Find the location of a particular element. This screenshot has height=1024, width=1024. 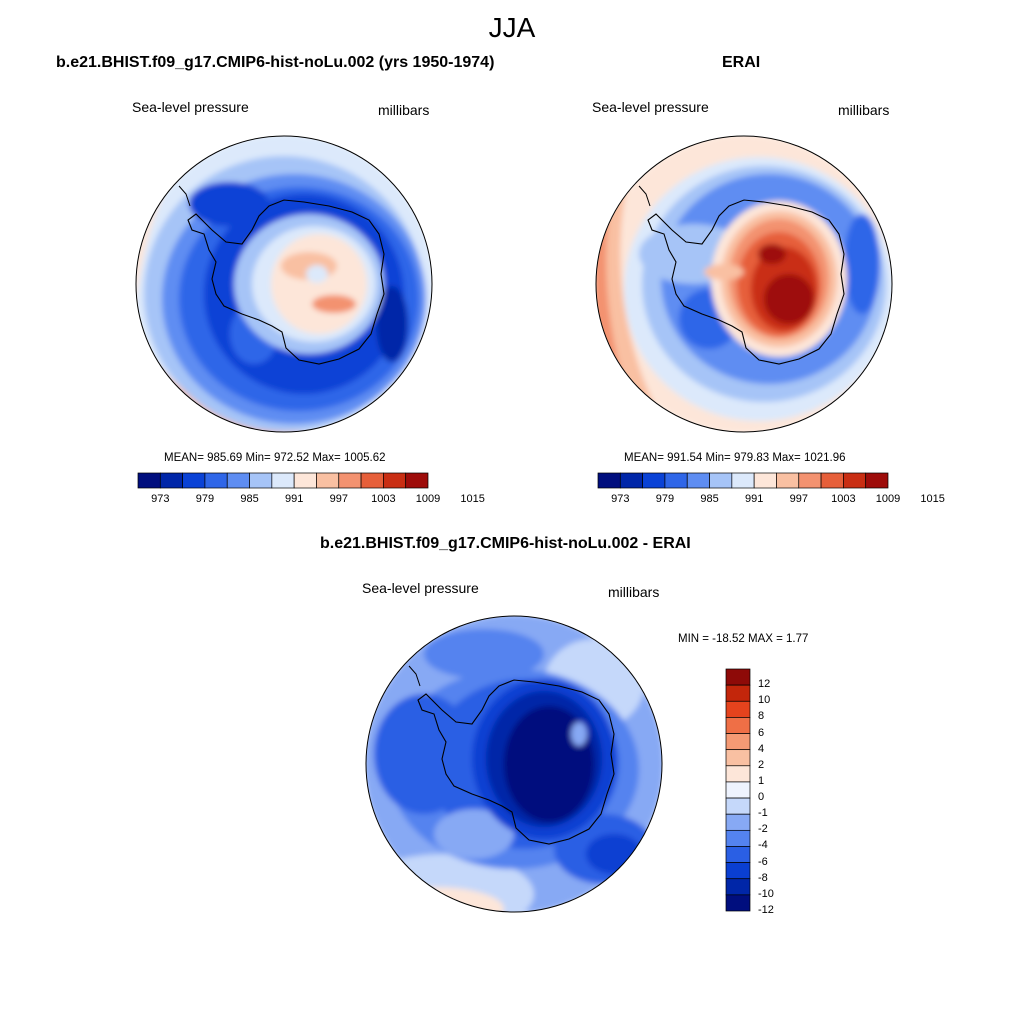

obs-polar-map is located at coordinates (744, 284).